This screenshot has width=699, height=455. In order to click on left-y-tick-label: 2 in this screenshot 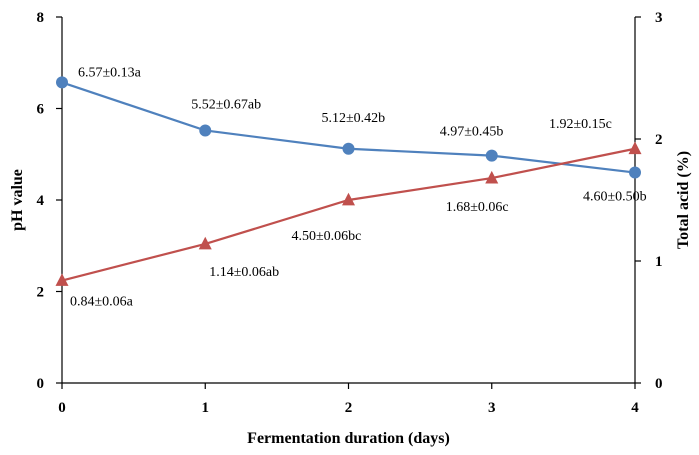, I will do `click(41, 293)`.